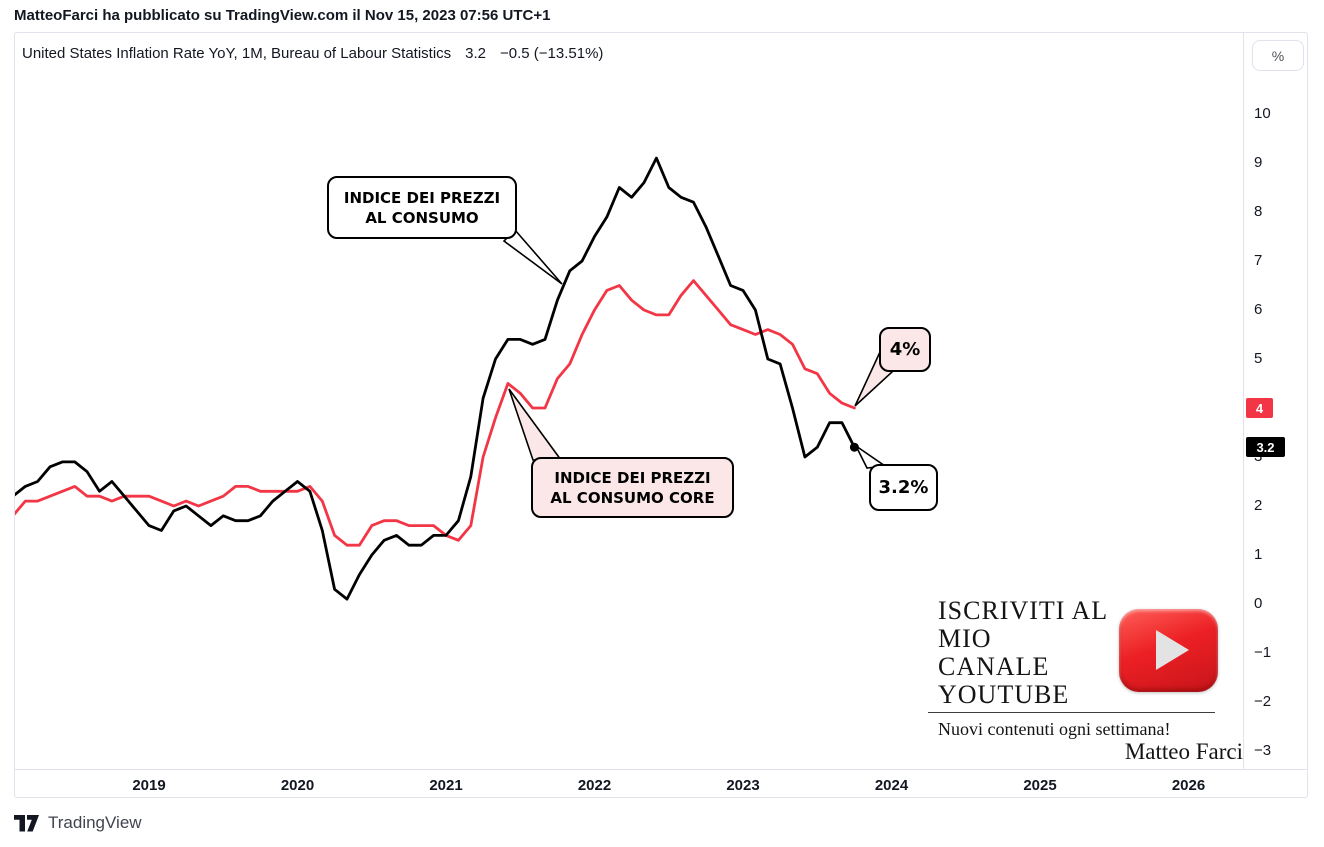  I want to click on core-last-value-label: 4%, so click(905, 349).